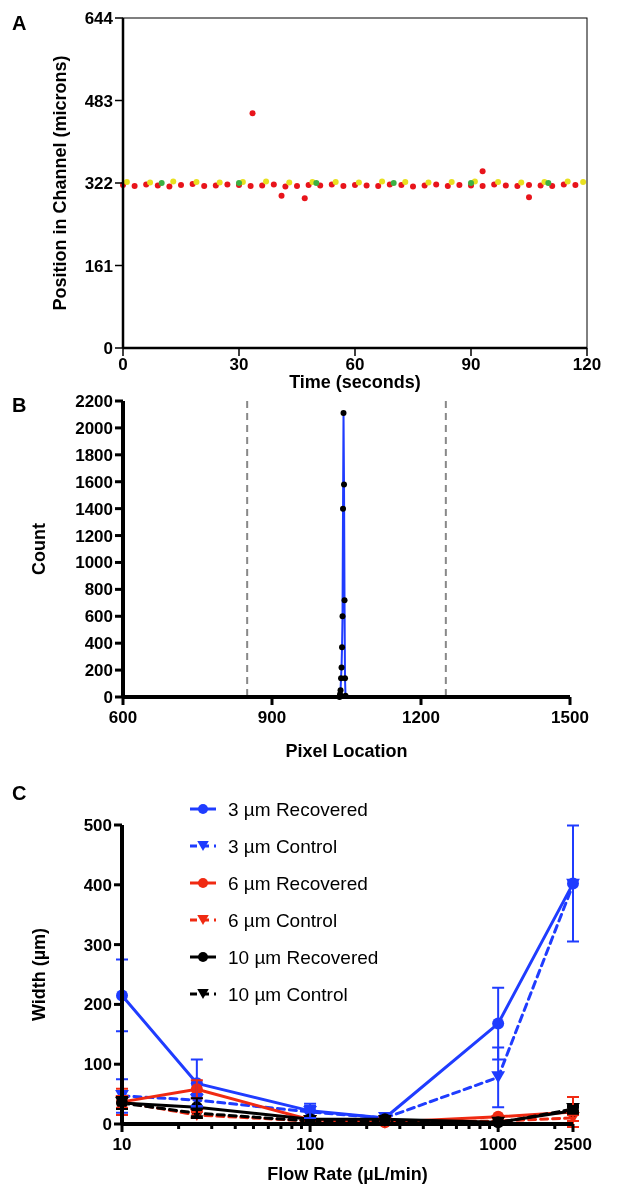  What do you see at coordinates (94, 455) in the screenshot?
I see `y-tick-label: 1800` at bounding box center [94, 455].